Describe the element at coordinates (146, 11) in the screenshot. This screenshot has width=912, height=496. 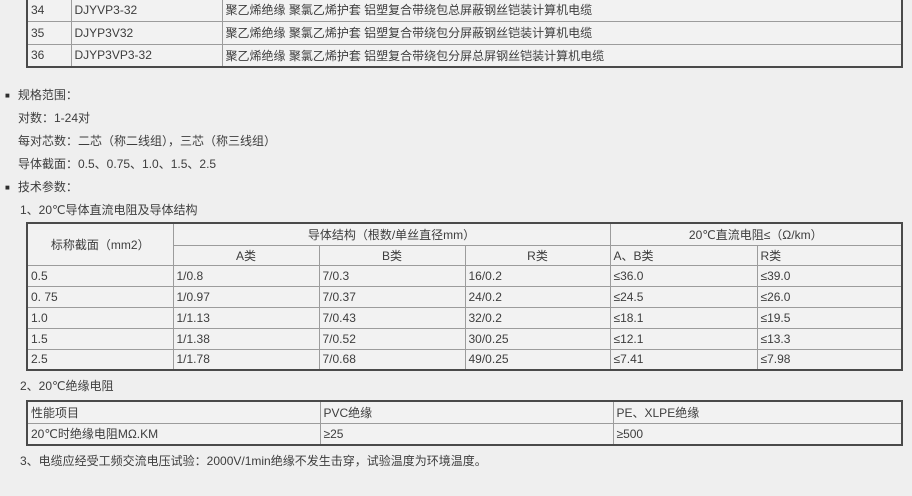
I see `model-code: DJYVP3-32` at that location.